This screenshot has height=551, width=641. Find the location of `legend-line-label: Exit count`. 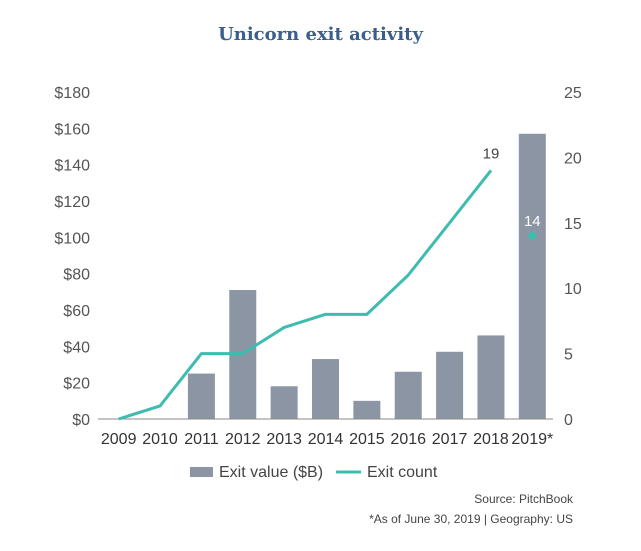

legend-line-label: Exit count is located at coordinates (402, 472).